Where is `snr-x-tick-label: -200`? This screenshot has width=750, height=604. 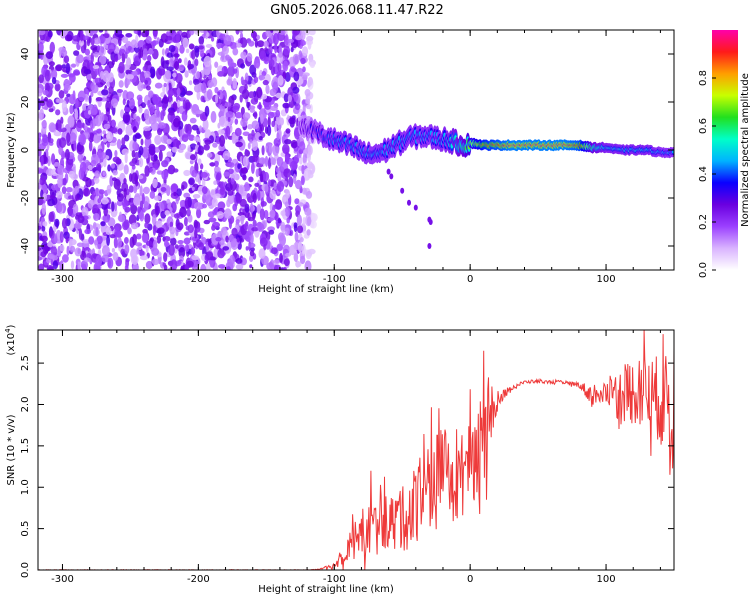
snr-x-tick-label: -200 is located at coordinates (198, 579).